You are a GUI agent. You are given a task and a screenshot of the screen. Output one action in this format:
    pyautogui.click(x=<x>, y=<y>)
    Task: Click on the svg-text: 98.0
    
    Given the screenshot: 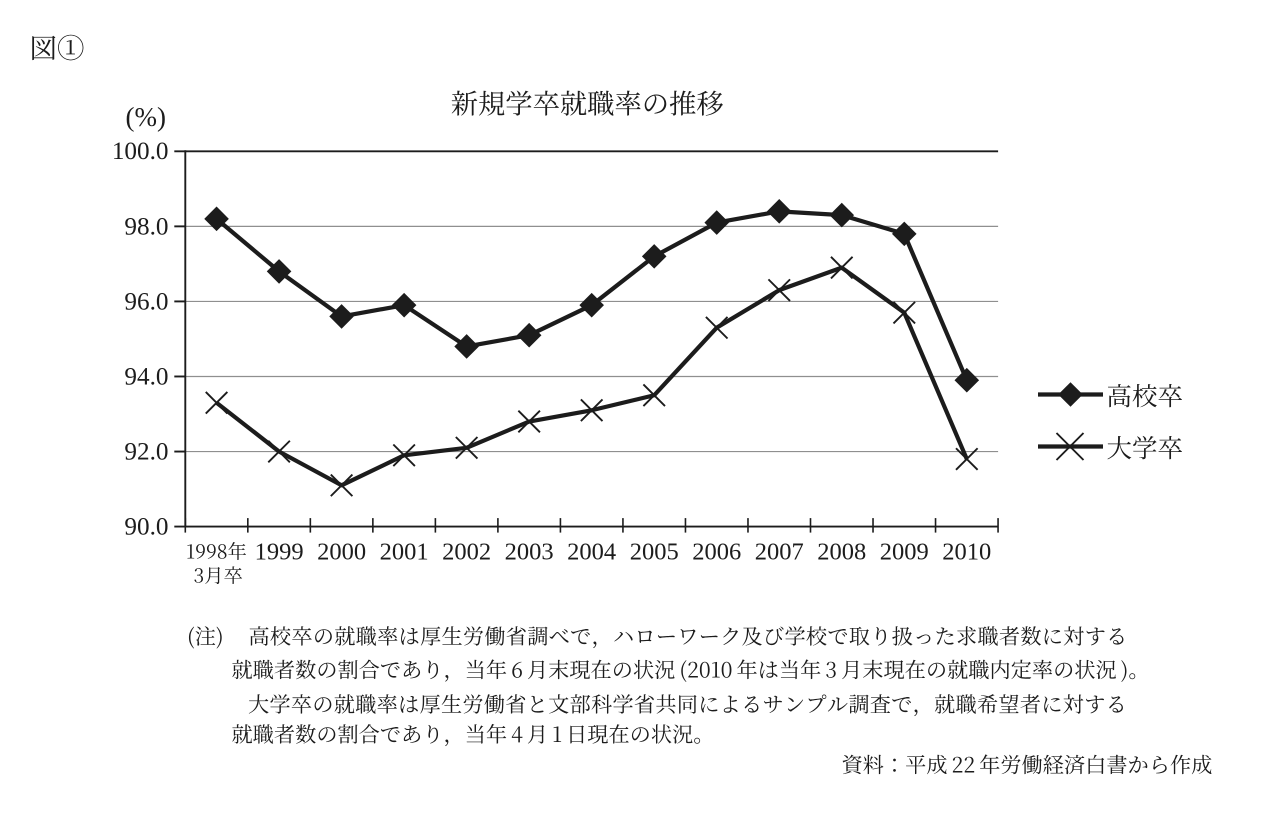 What is the action you would take?
    pyautogui.click(x=146, y=226)
    